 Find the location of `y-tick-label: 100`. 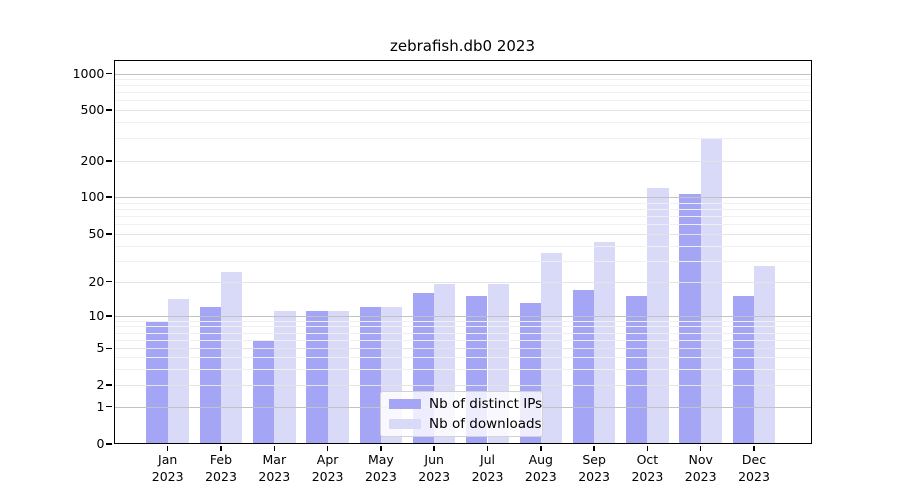

y-tick-label: 100 is located at coordinates (92, 196).